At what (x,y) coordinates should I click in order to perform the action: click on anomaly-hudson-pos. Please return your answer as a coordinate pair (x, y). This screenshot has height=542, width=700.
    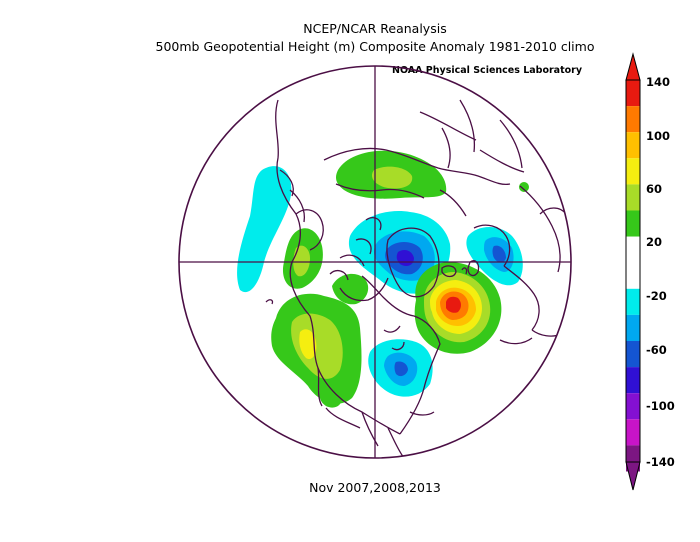
    Looking at the image, I should click on (350, 289).